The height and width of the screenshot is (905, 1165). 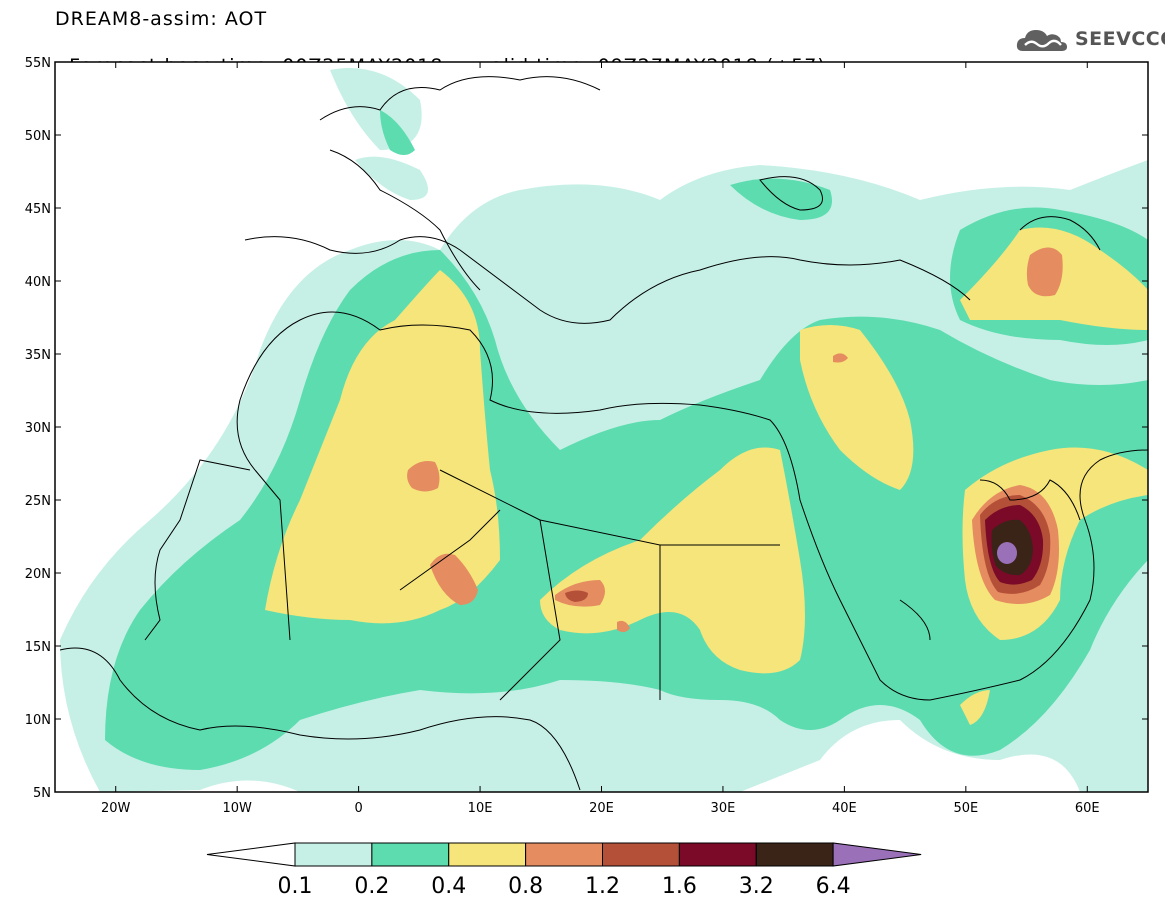 What do you see at coordinates (38, 355) in the screenshot?
I see `lat-tick-label: 35N` at bounding box center [38, 355].